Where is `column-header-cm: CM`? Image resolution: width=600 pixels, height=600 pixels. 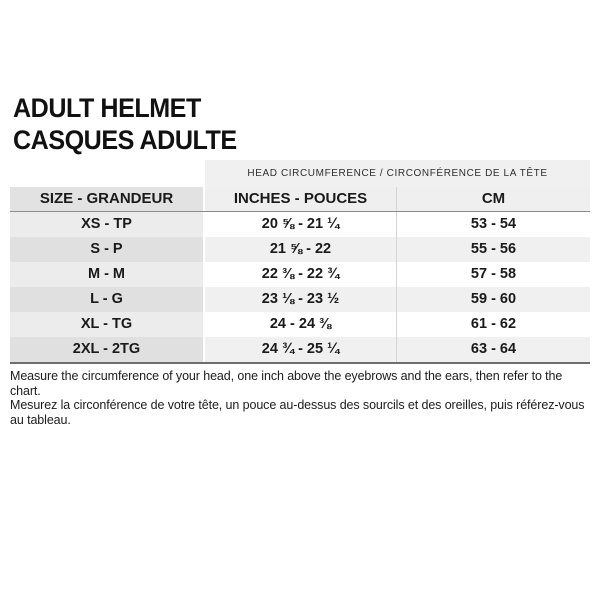 column-header-cm: CM is located at coordinates (493, 199).